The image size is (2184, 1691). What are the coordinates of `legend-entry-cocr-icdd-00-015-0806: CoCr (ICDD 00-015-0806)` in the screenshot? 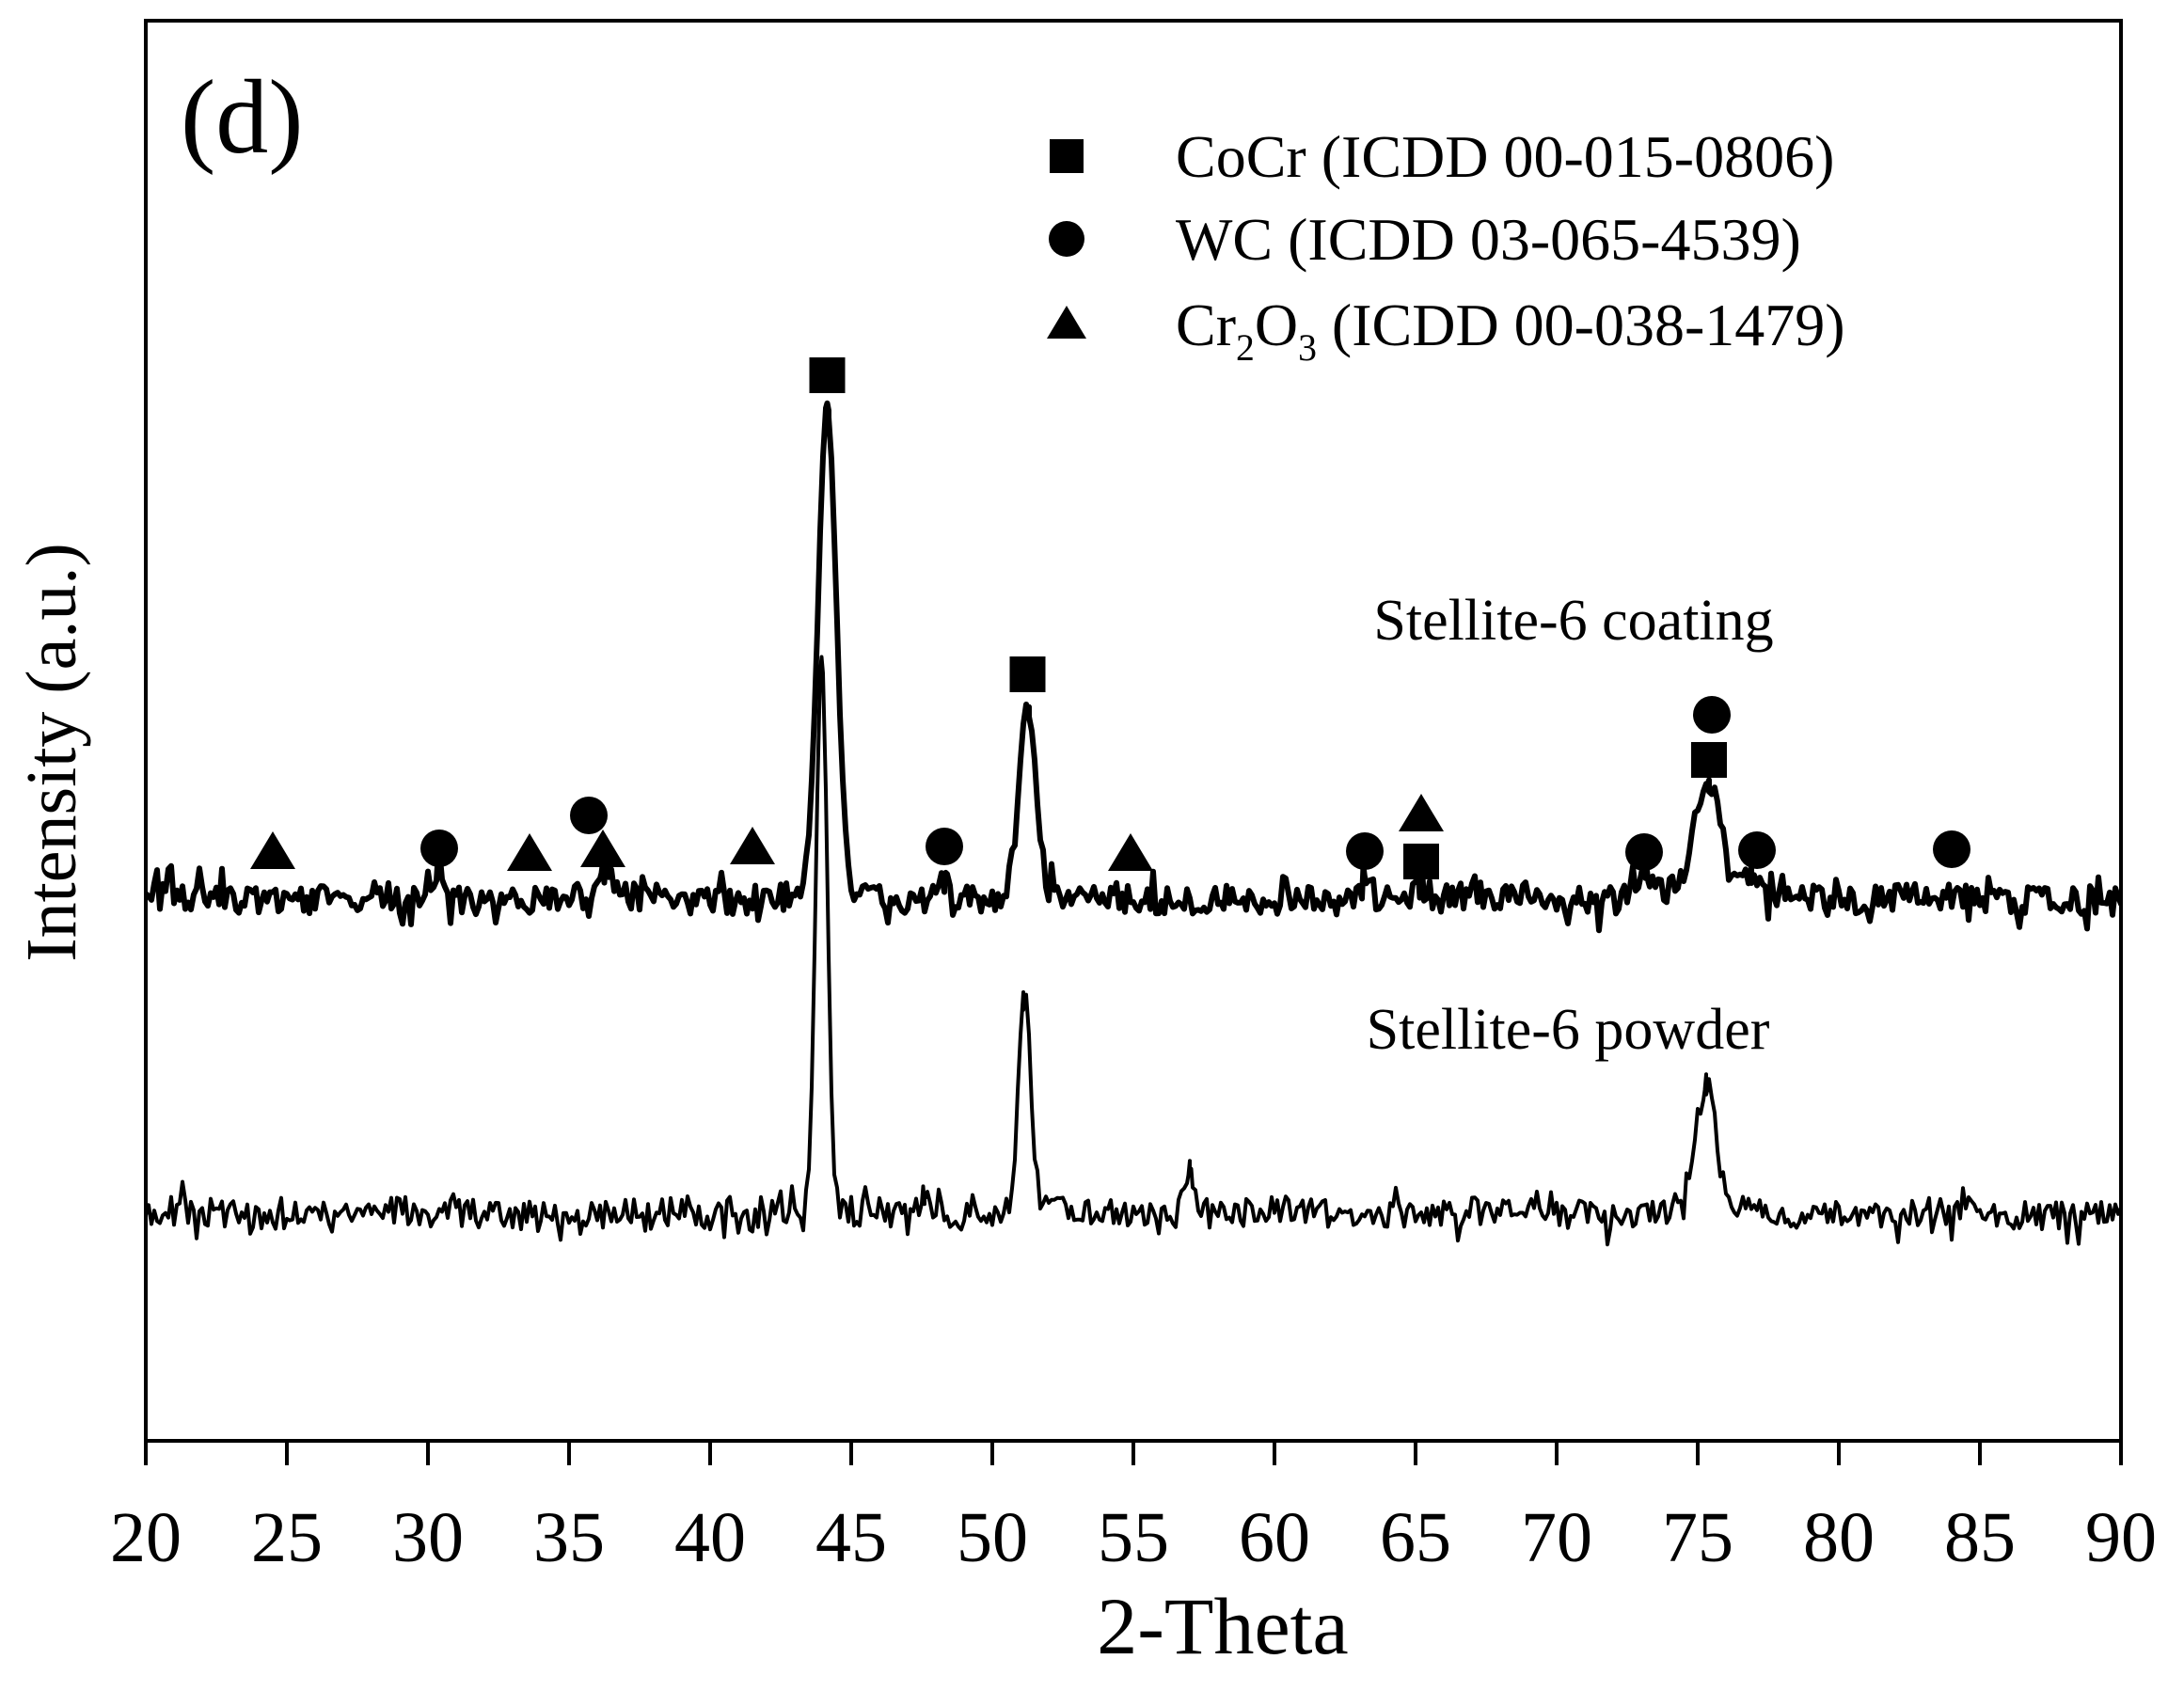 It's located at (1442, 157).